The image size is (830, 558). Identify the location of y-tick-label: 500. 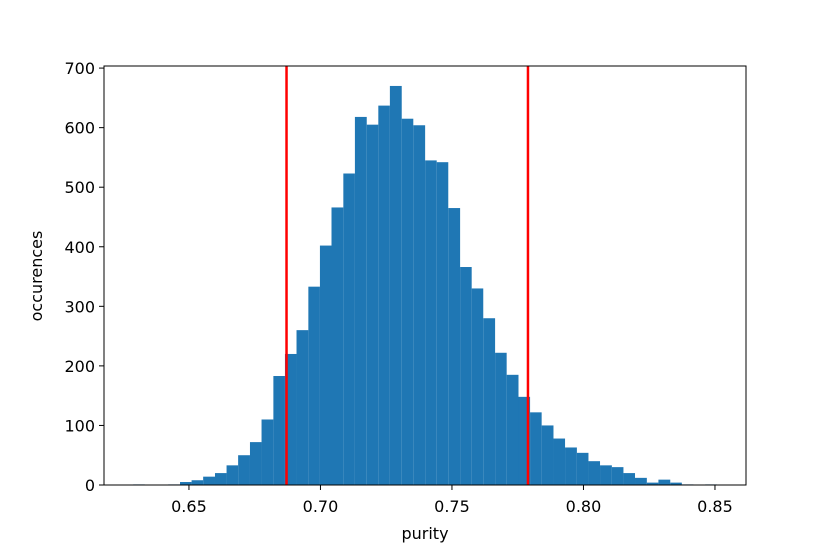
(79, 187).